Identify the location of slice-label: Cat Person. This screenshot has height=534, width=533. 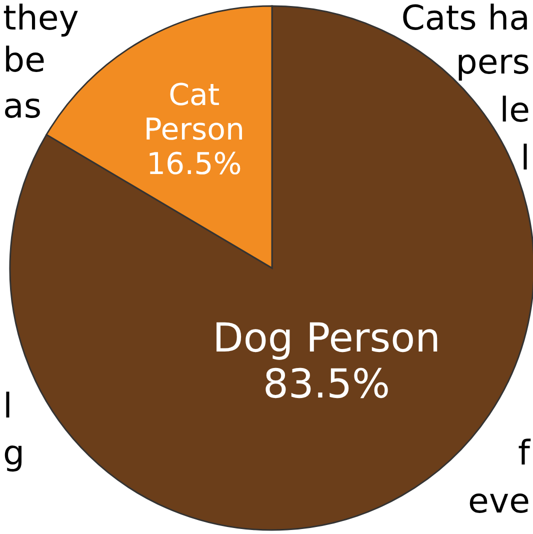
(194, 113).